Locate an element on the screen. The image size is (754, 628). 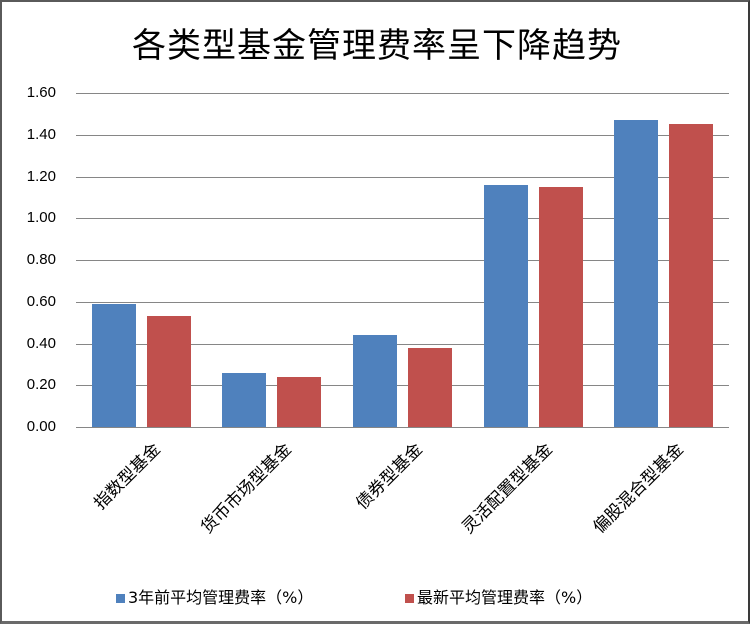
y-tick-label: 1.40 is located at coordinates (41, 134).